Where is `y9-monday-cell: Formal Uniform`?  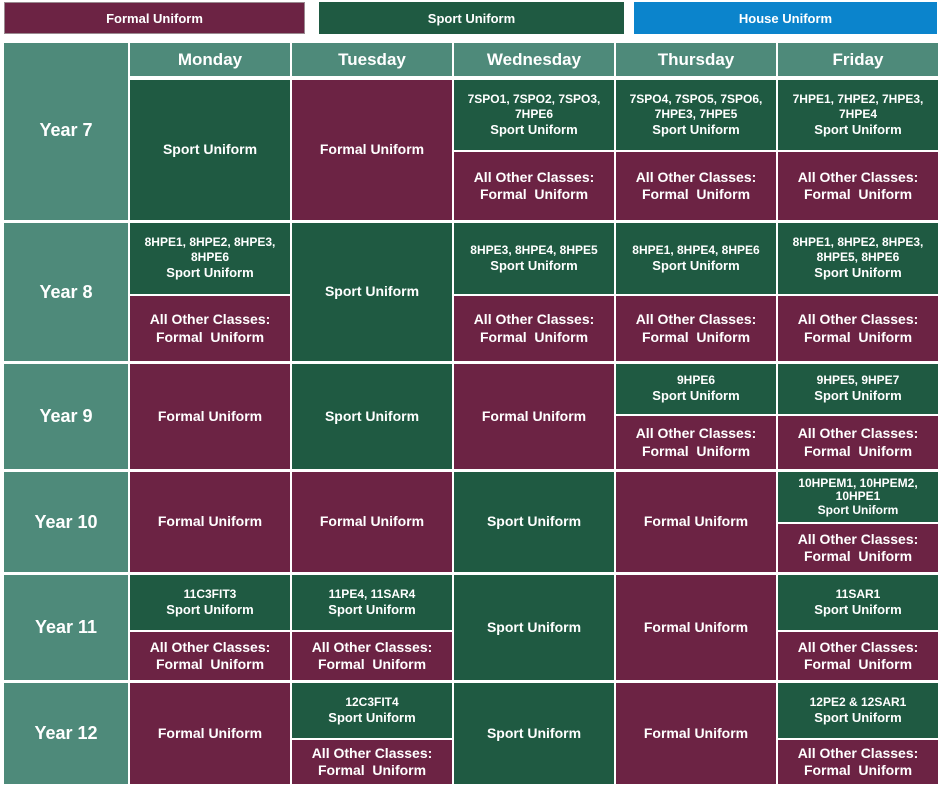 y9-monday-cell: Formal Uniform is located at coordinates (210, 416).